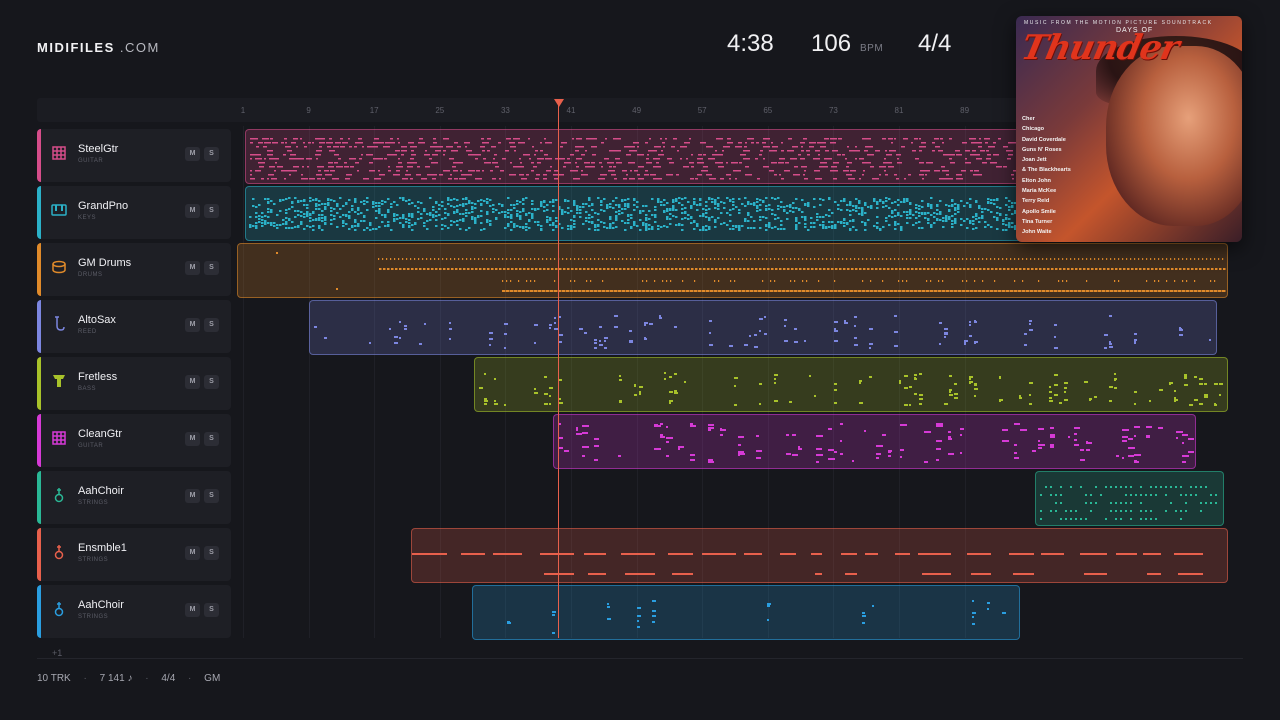  What do you see at coordinates (558, 371) in the screenshot?
I see `playhead` at bounding box center [558, 371].